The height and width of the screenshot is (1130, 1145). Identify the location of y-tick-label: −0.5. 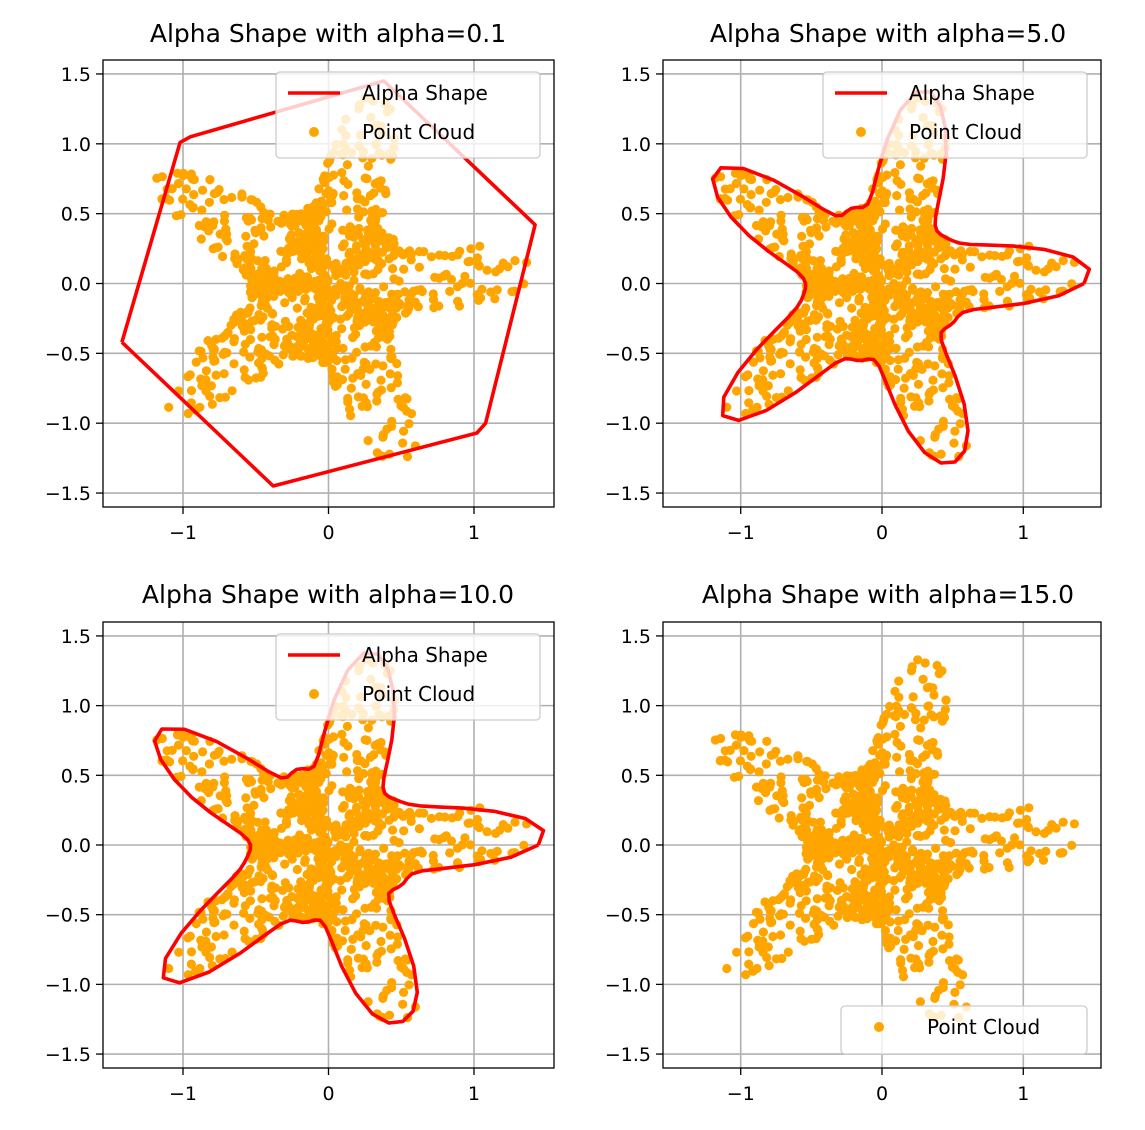
(68, 354).